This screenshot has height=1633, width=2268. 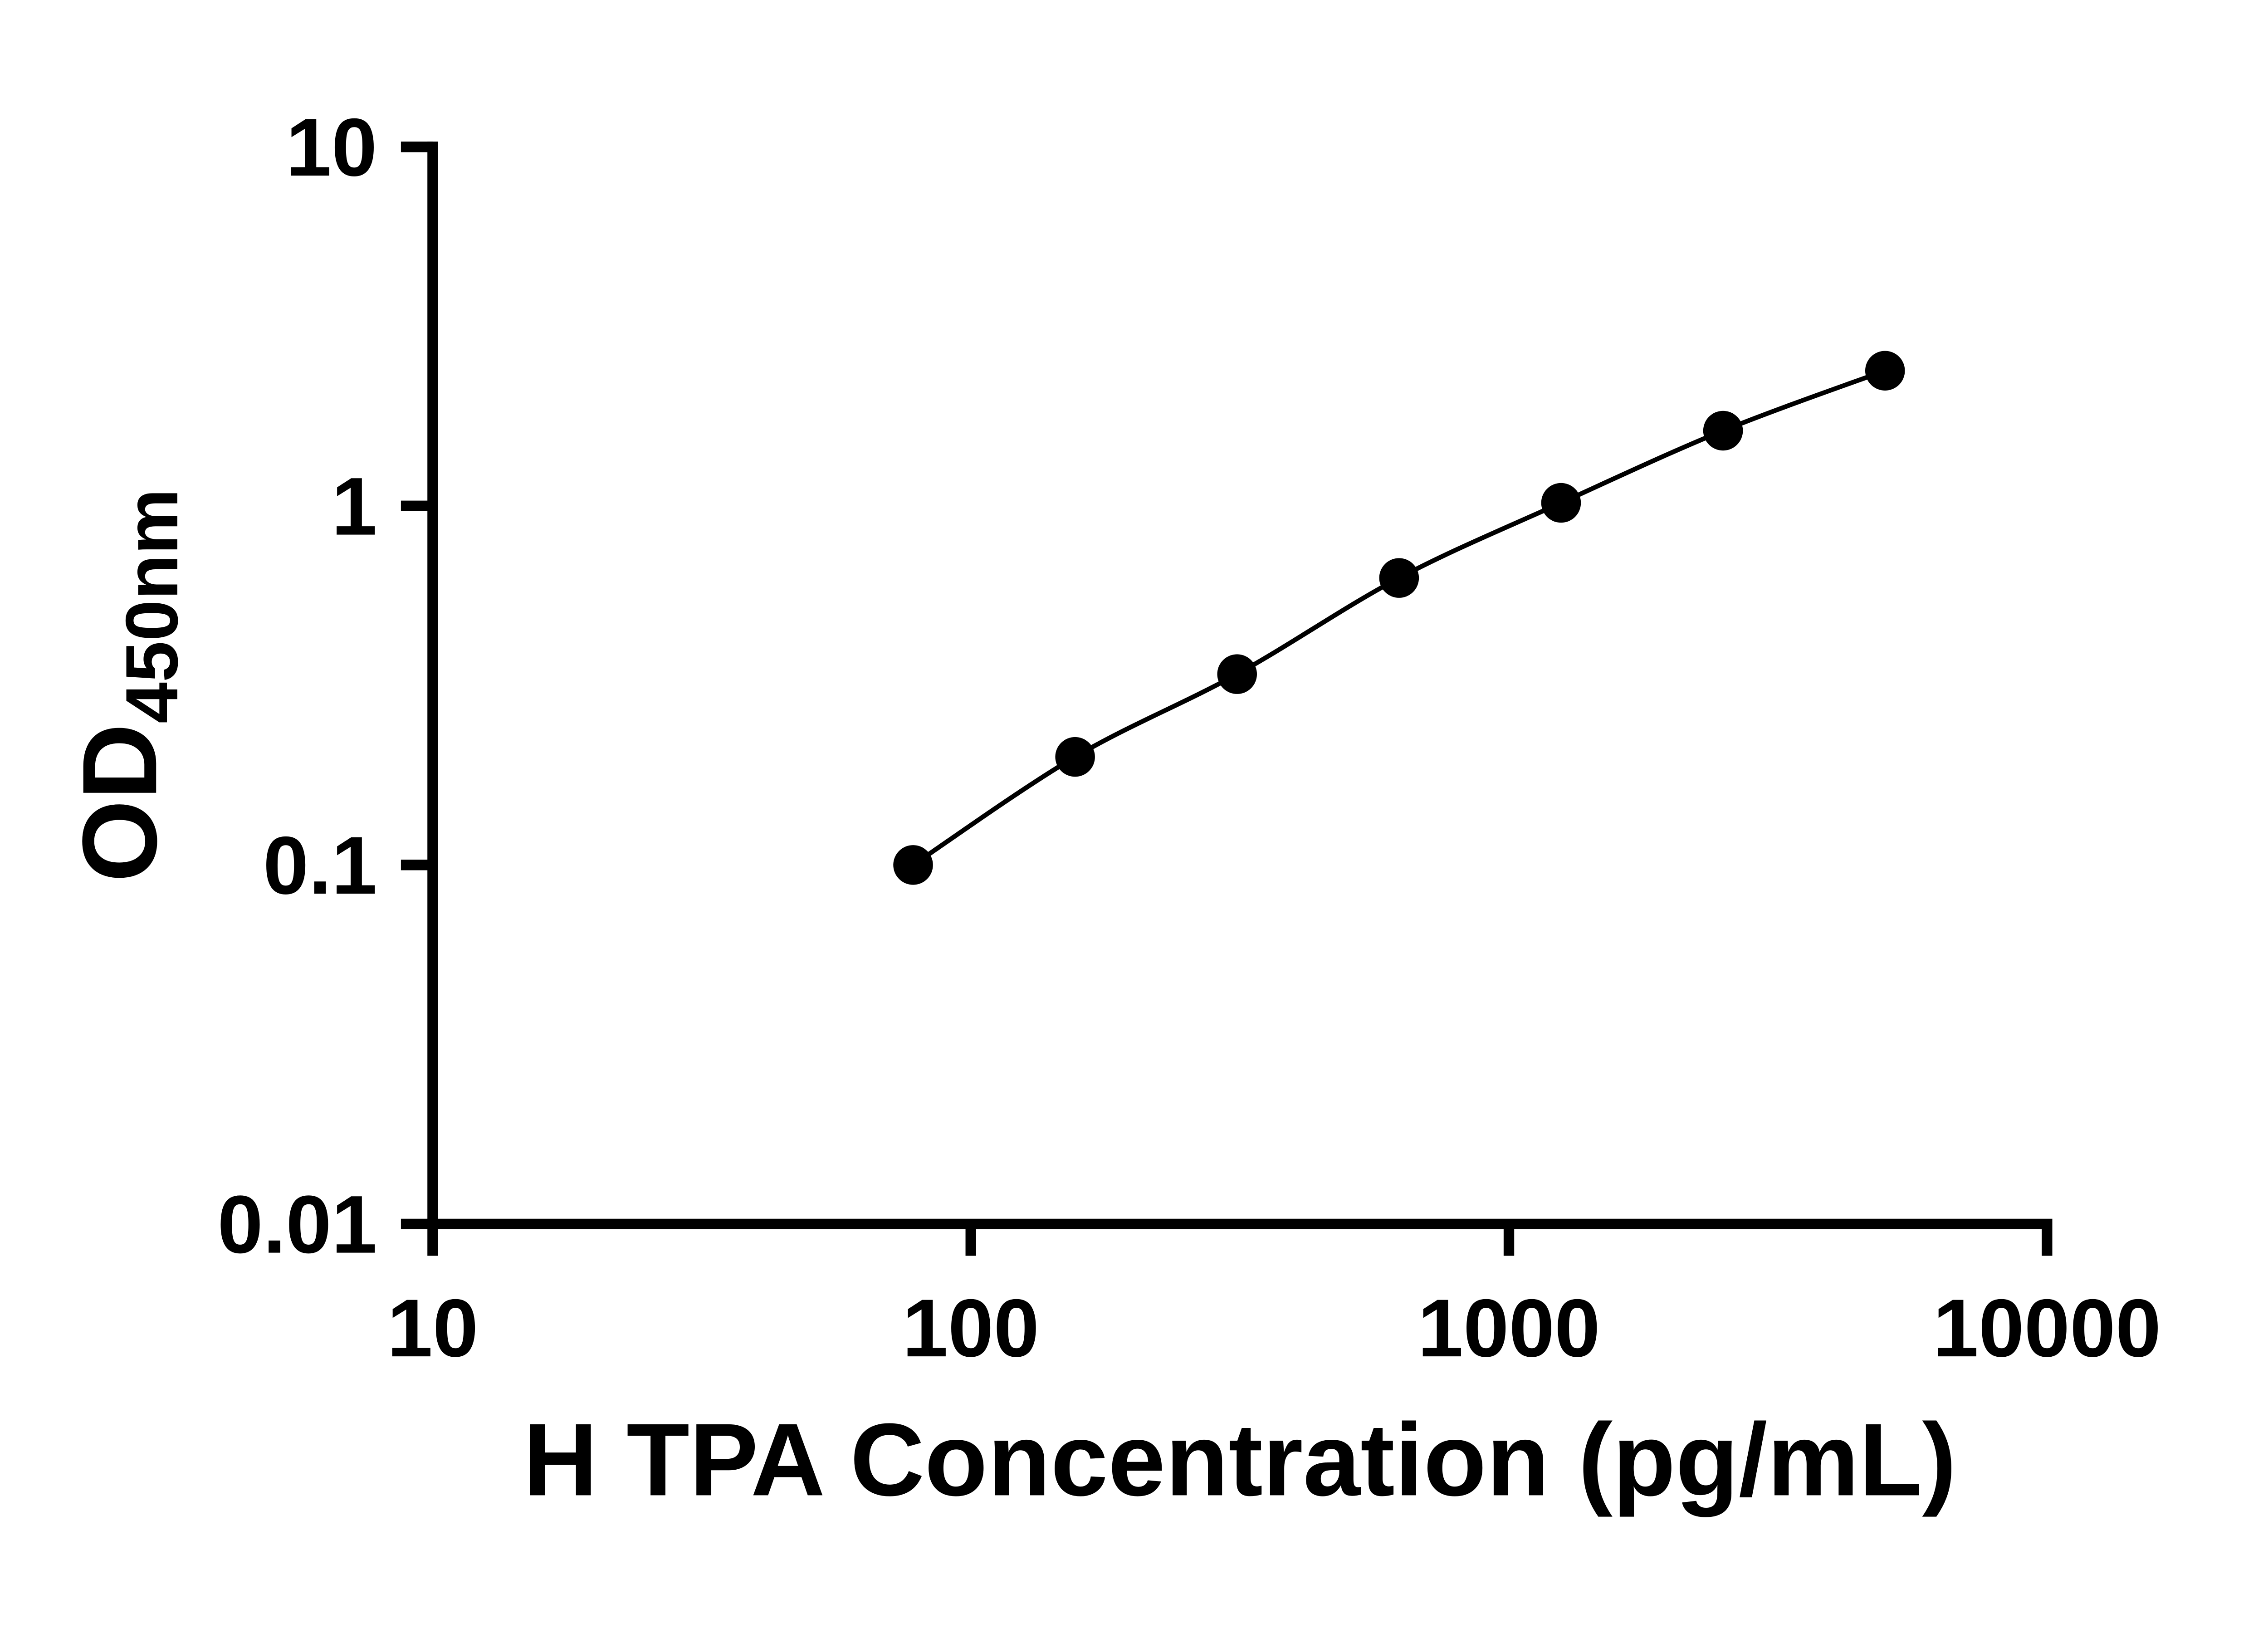 I want to click on y-axis-title: OD450nm, so click(x=127, y=685).